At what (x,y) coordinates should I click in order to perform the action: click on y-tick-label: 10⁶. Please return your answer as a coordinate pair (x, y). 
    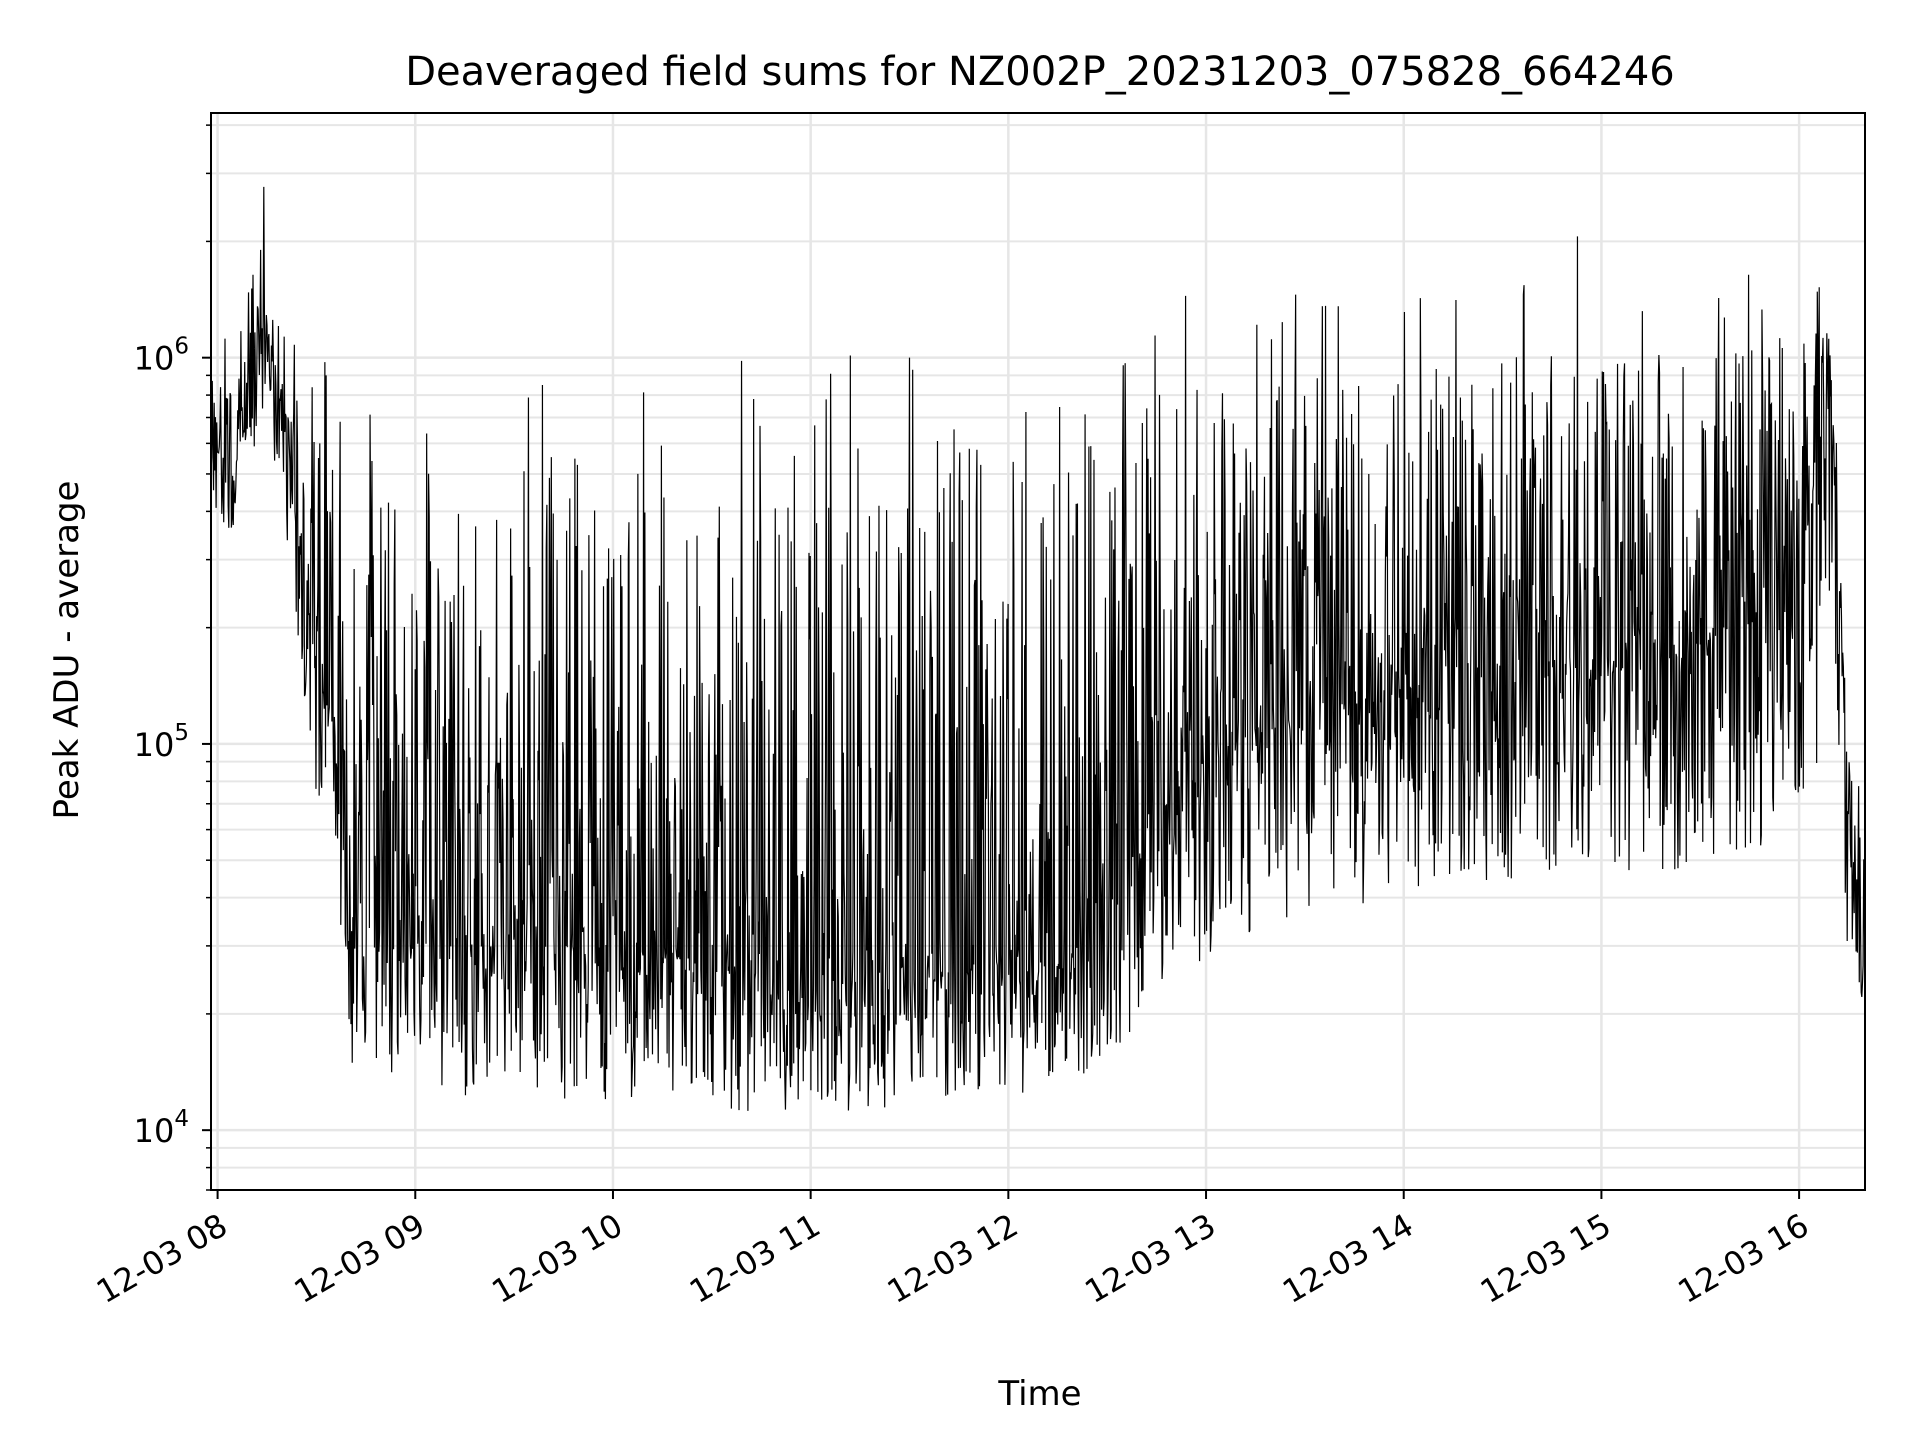
    Looking at the image, I should click on (161, 356).